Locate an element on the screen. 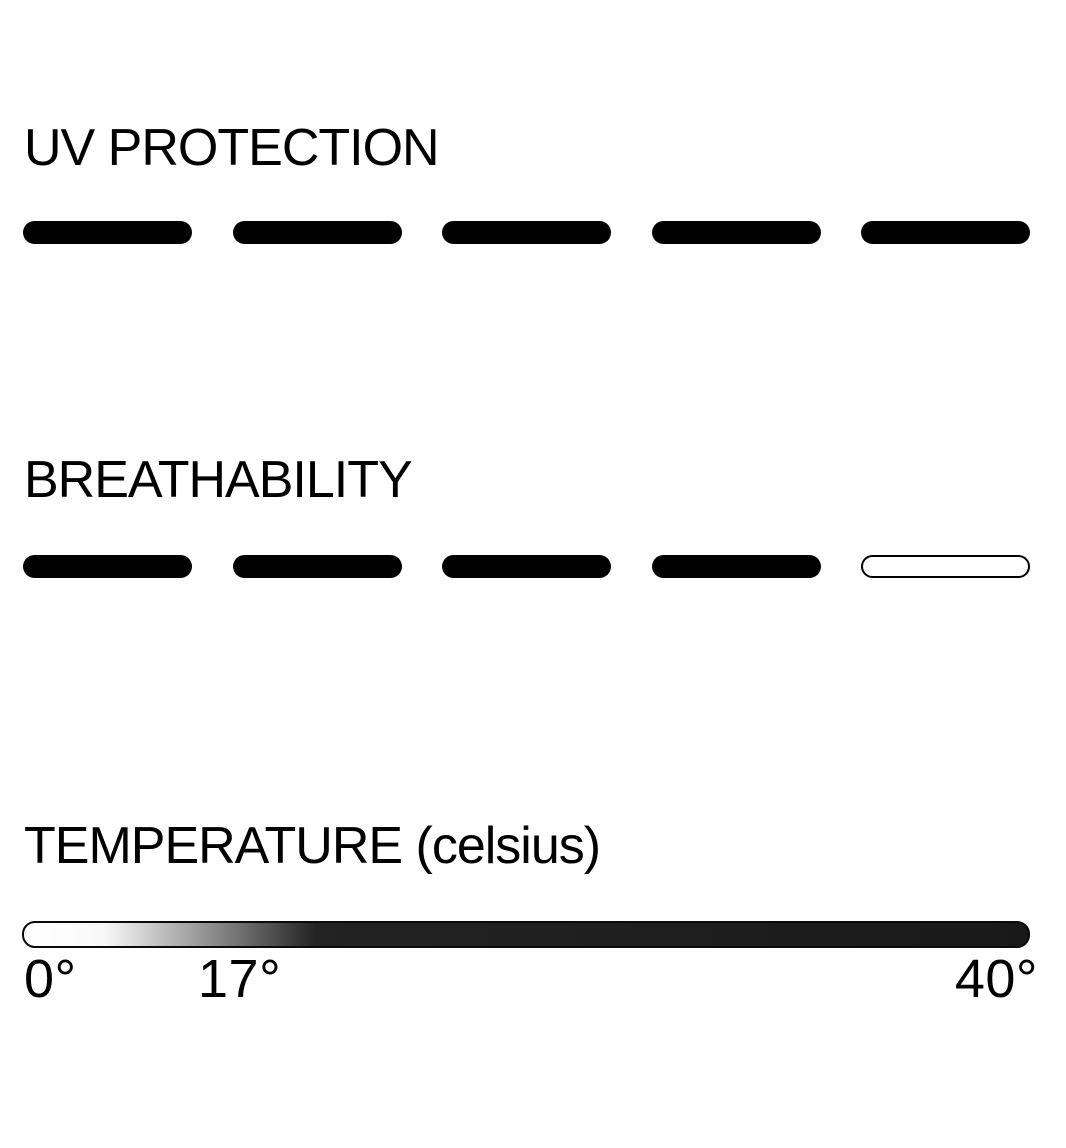  temperature-scale-labels: 0° 17° 40° is located at coordinates (533, 982).